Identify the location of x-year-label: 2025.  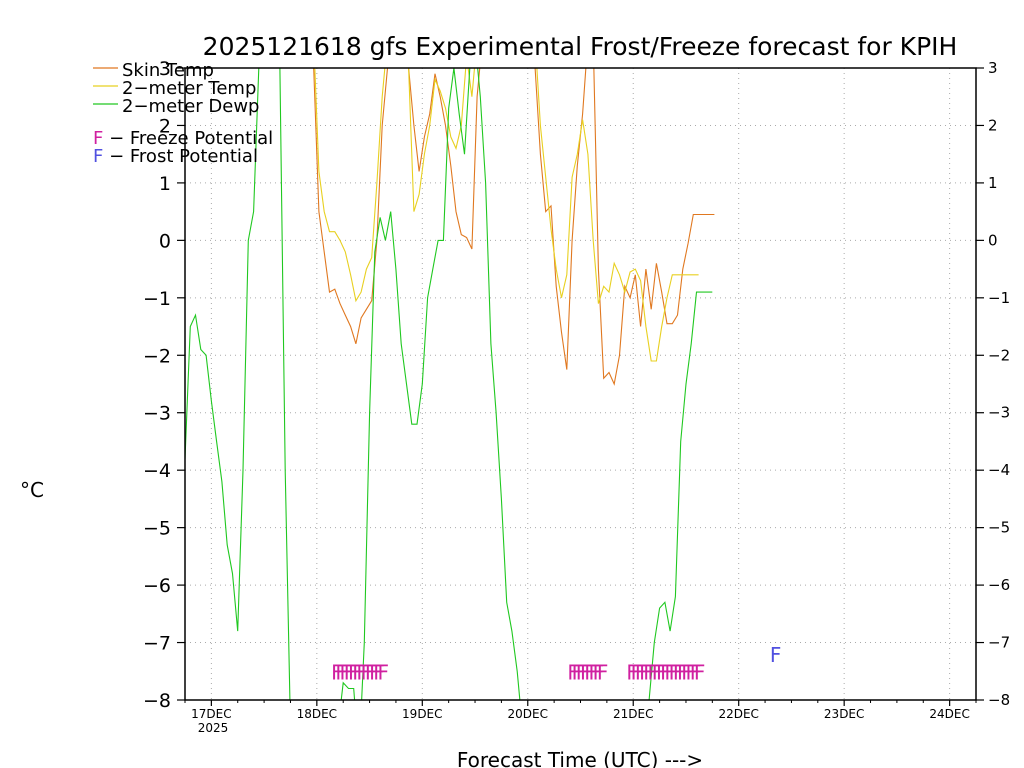
(213, 728).